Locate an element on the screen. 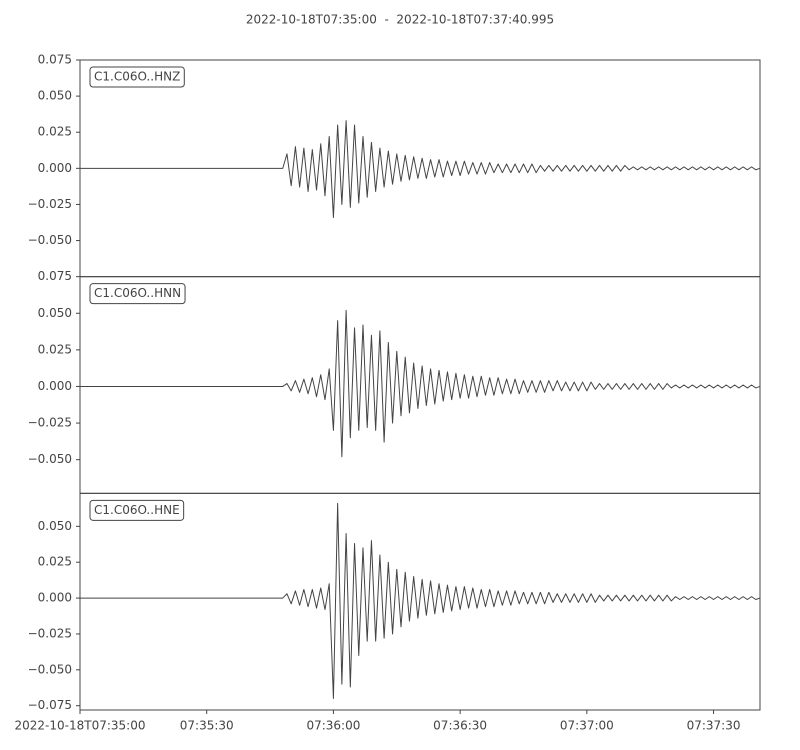 Image resolution: width=800 pixels, height=750 pixels. x-tick-label: 07:36:00 is located at coordinates (333, 726).